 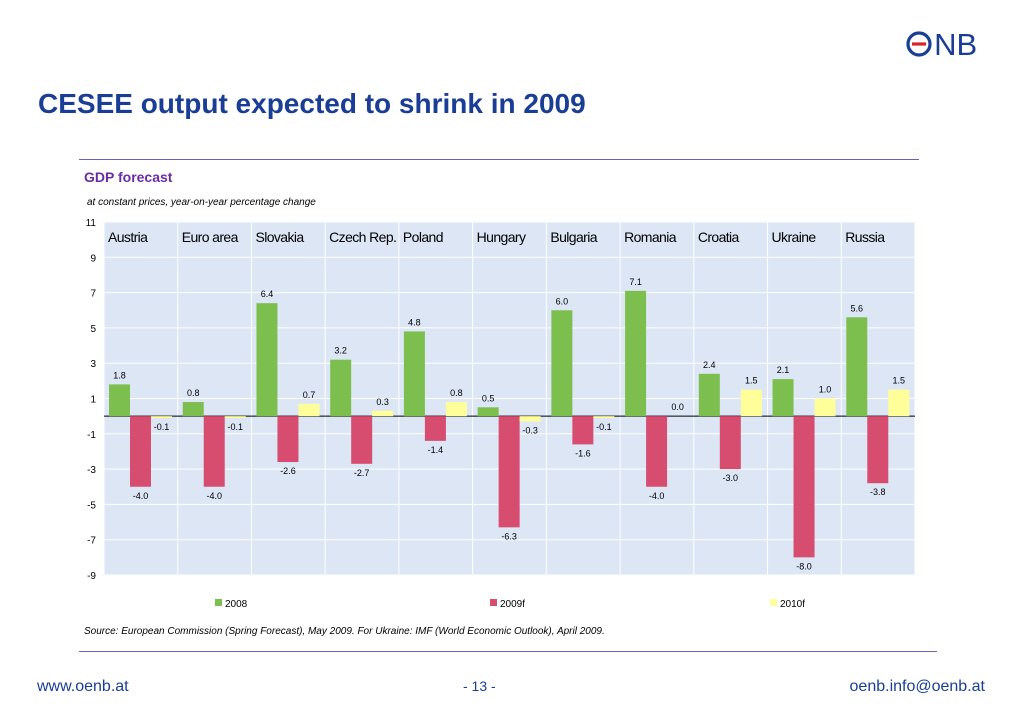 I want to click on category-label: Ukraine, so click(x=794, y=237).